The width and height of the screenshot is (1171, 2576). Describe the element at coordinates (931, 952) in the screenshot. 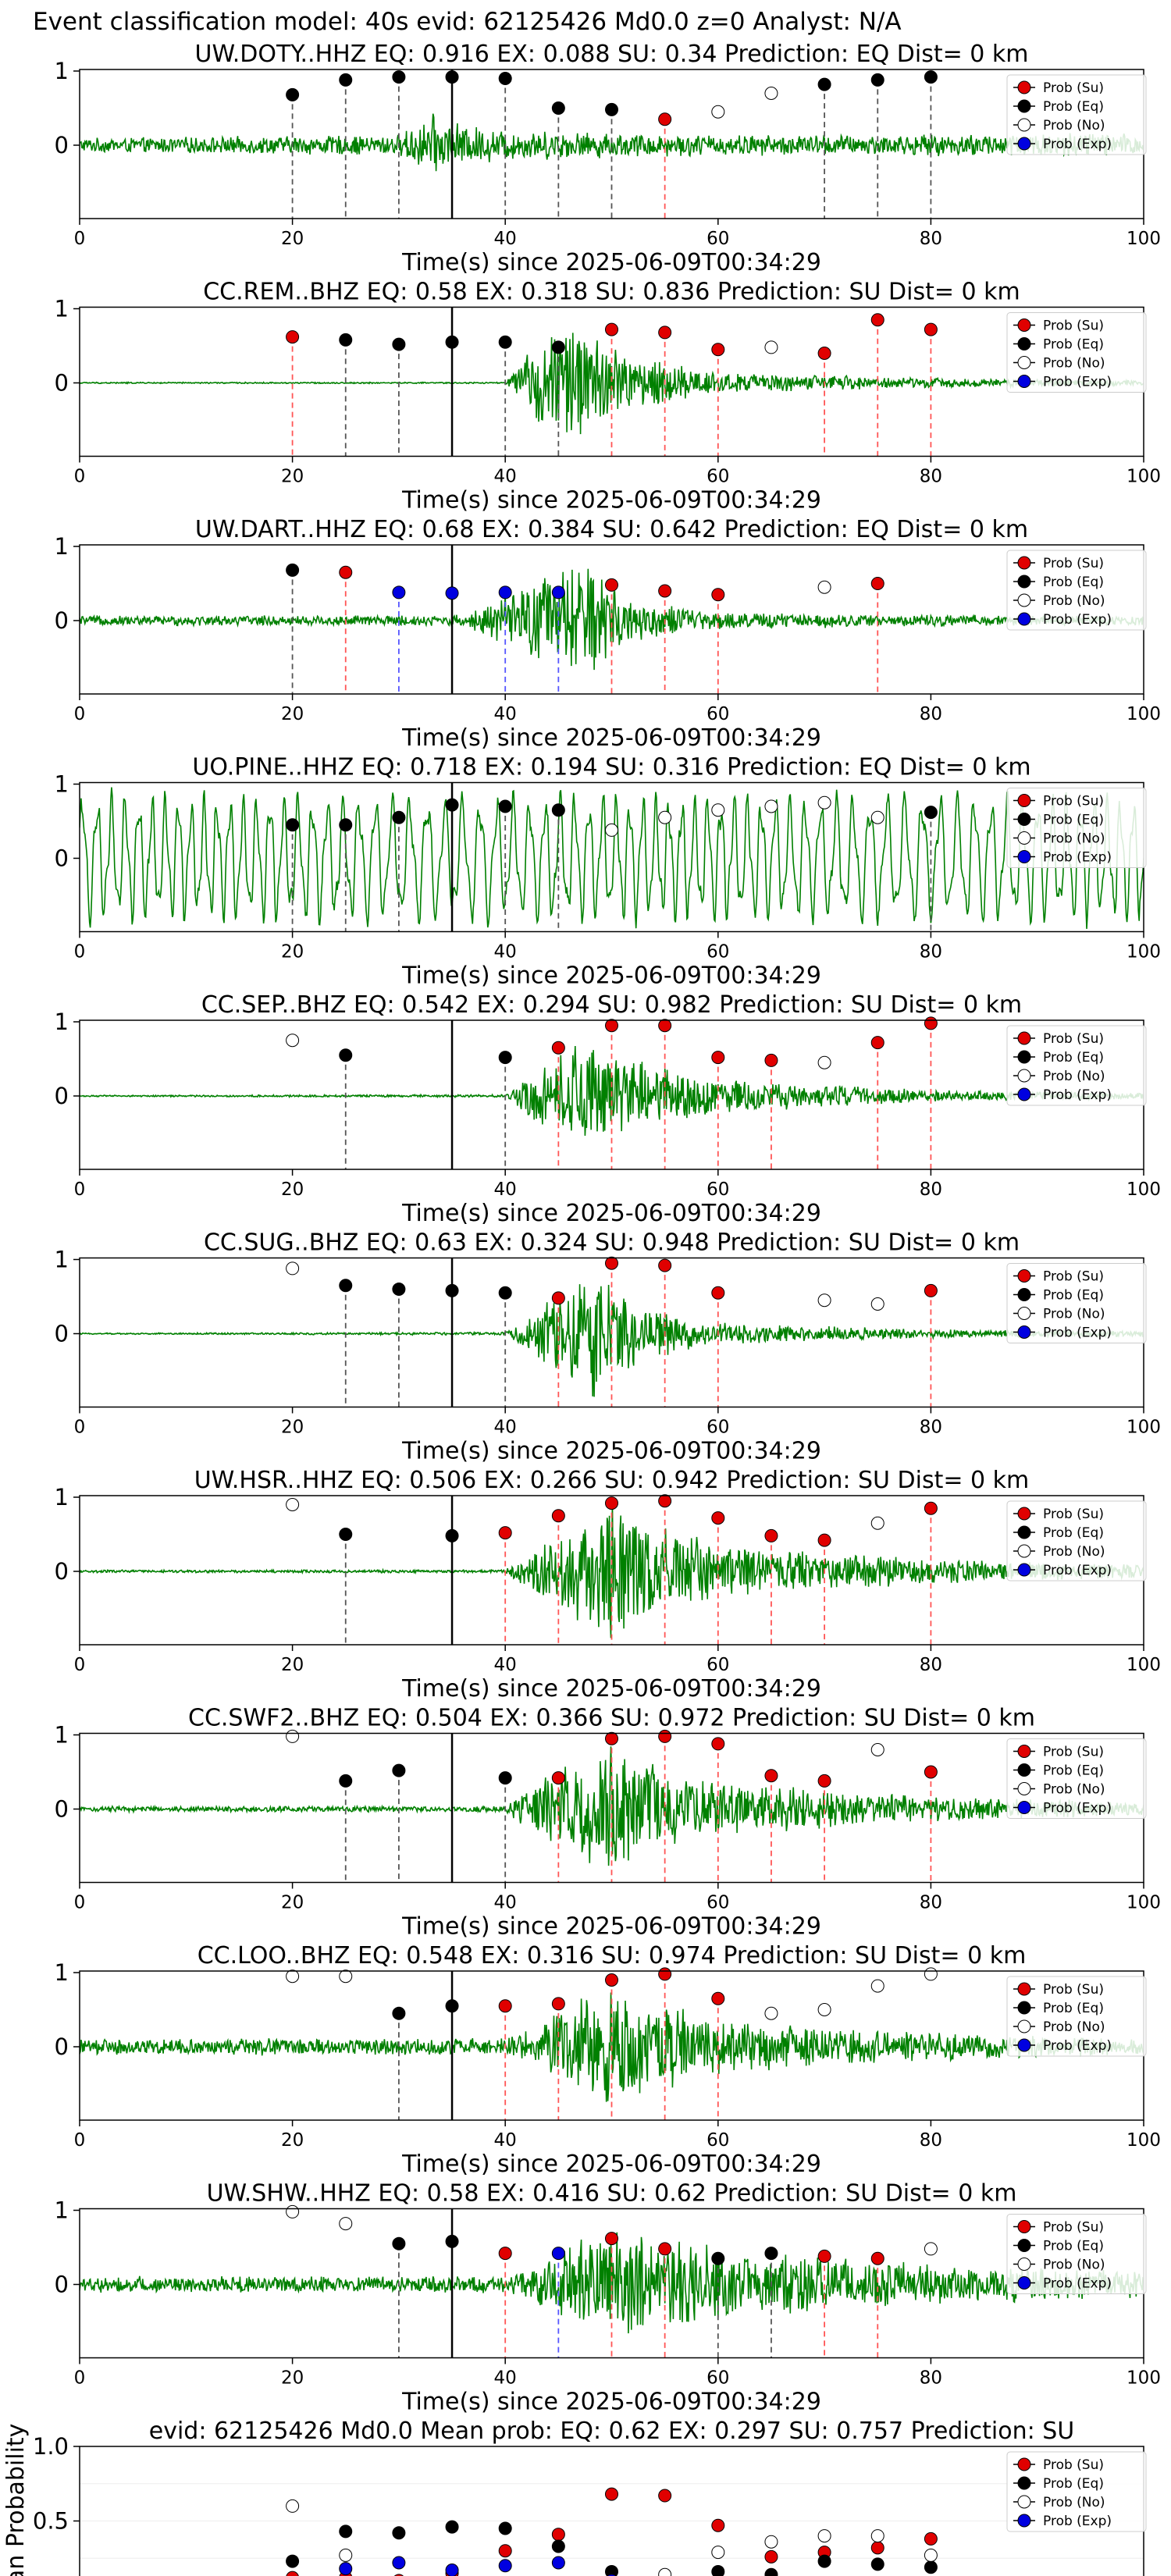

I see `p4-xtick-label-4: 80` at that location.